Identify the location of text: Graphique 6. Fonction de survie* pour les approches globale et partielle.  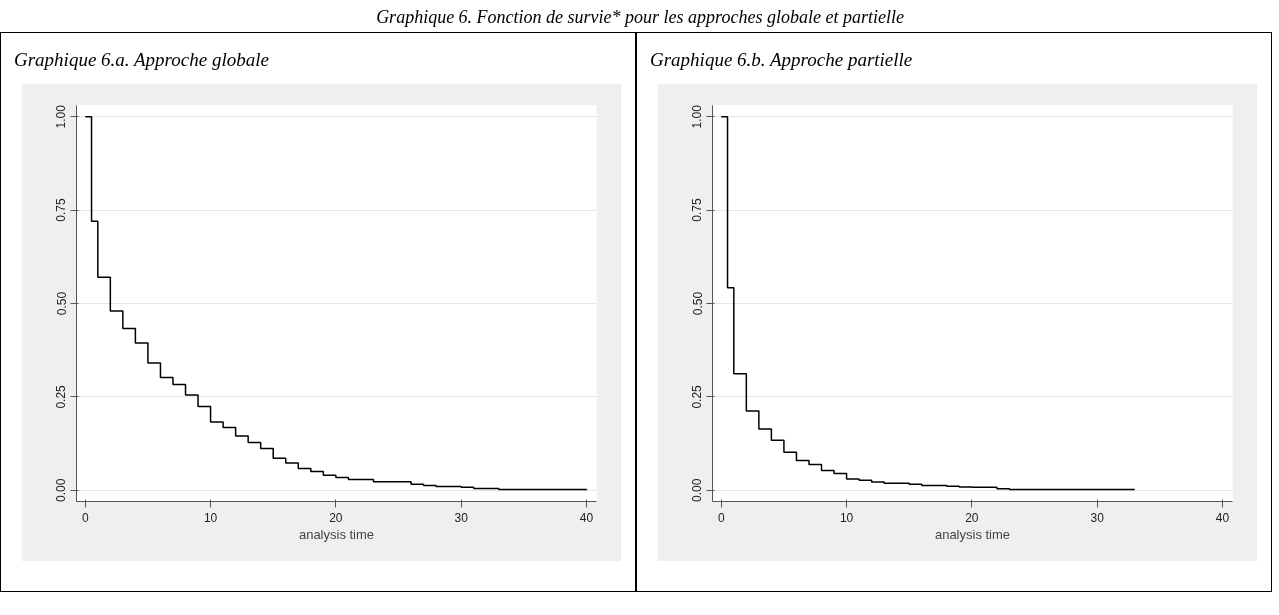
(640, 17).